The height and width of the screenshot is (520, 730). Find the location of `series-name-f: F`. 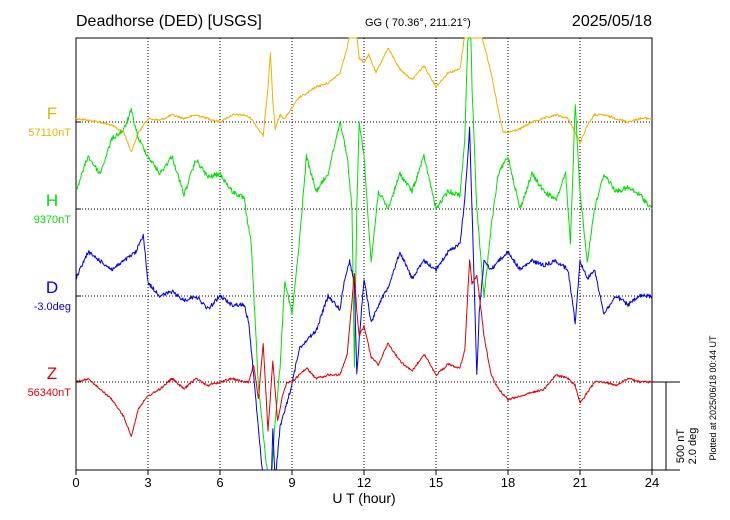

series-name-f: F is located at coordinates (52, 113).